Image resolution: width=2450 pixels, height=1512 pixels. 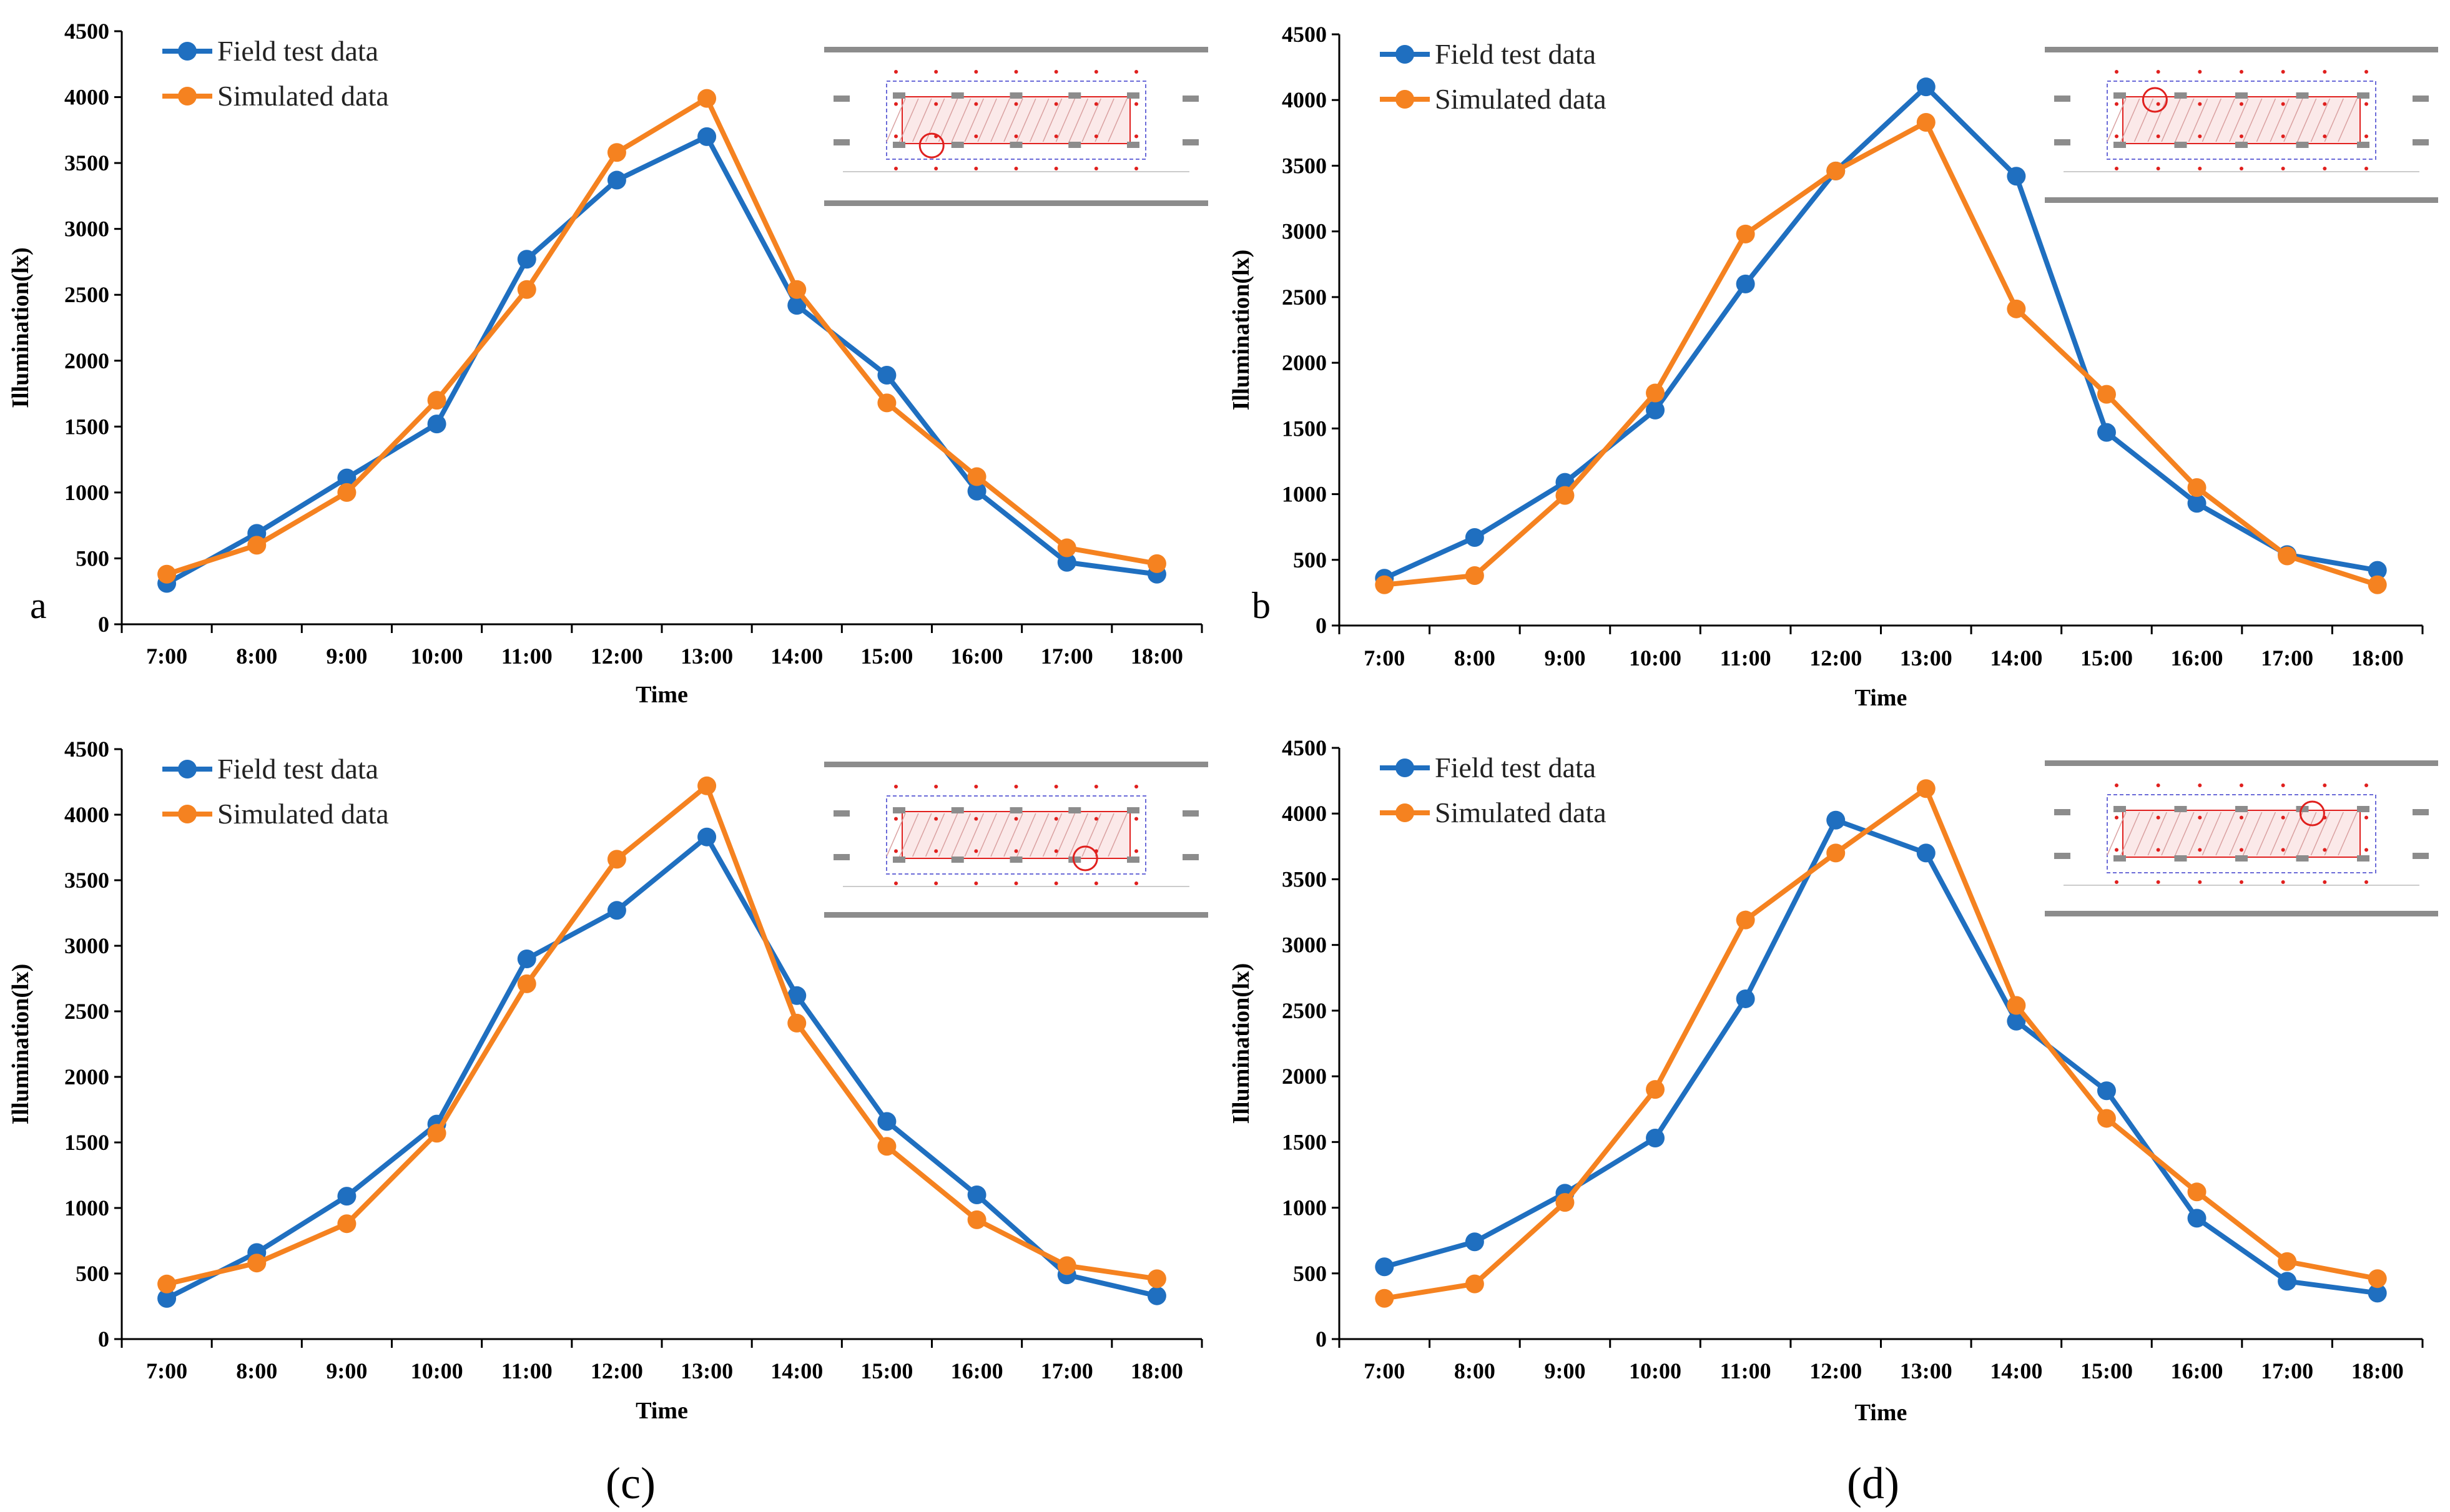 I want to click on x-tick-label: 12:00, so click(x=1835, y=1370).